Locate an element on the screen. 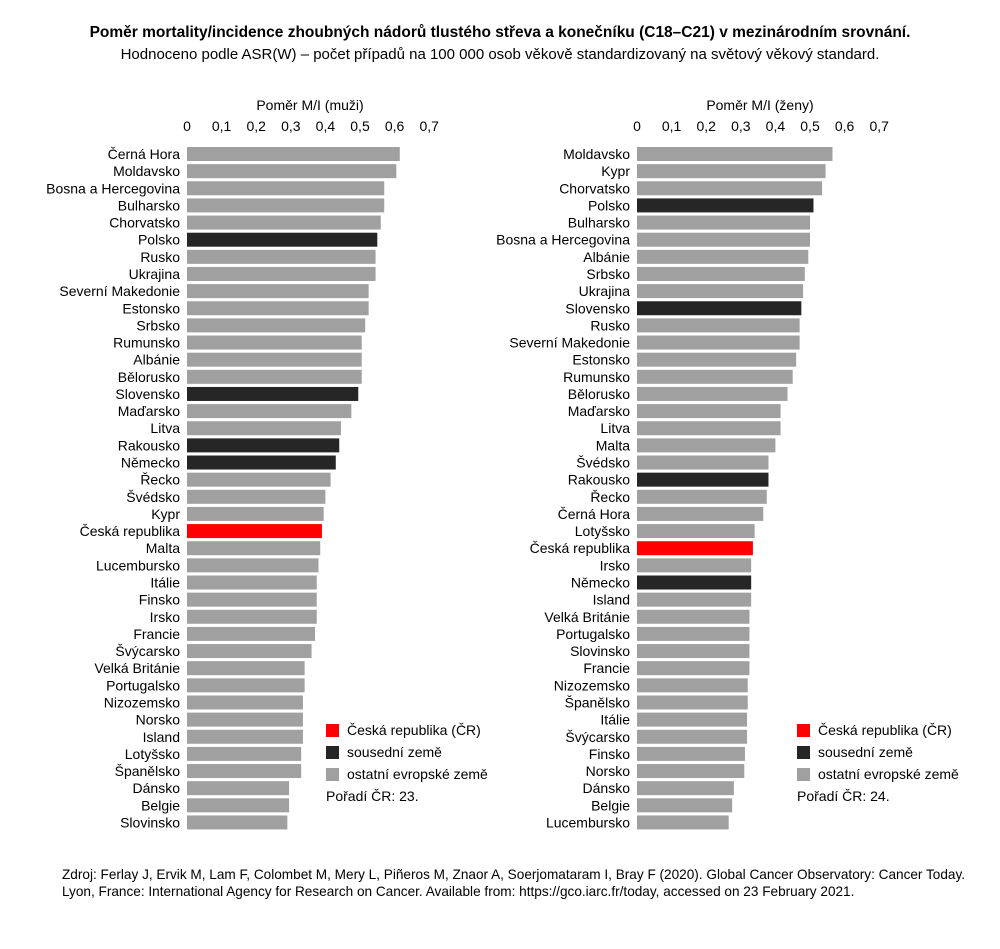 The width and height of the screenshot is (1000, 949). category-label: Portugalsko is located at coordinates (593, 634).